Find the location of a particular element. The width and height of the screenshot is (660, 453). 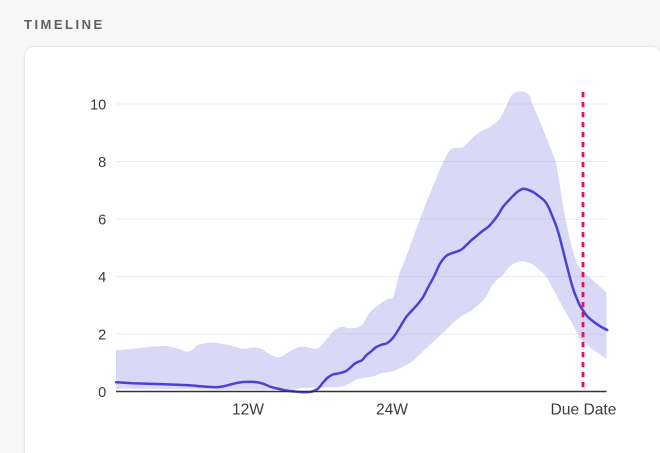

svg-text: 0 is located at coordinates (102, 393).